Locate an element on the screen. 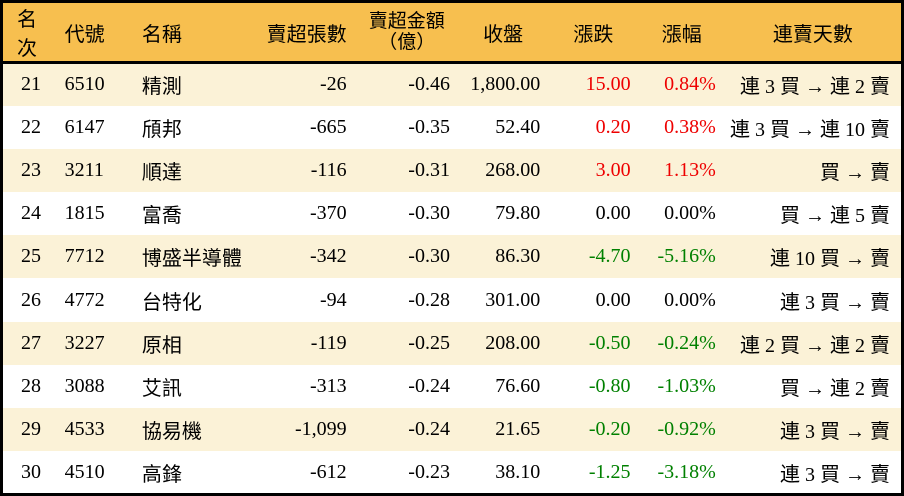  cell-sell-volume: -116 is located at coordinates (328, 169).